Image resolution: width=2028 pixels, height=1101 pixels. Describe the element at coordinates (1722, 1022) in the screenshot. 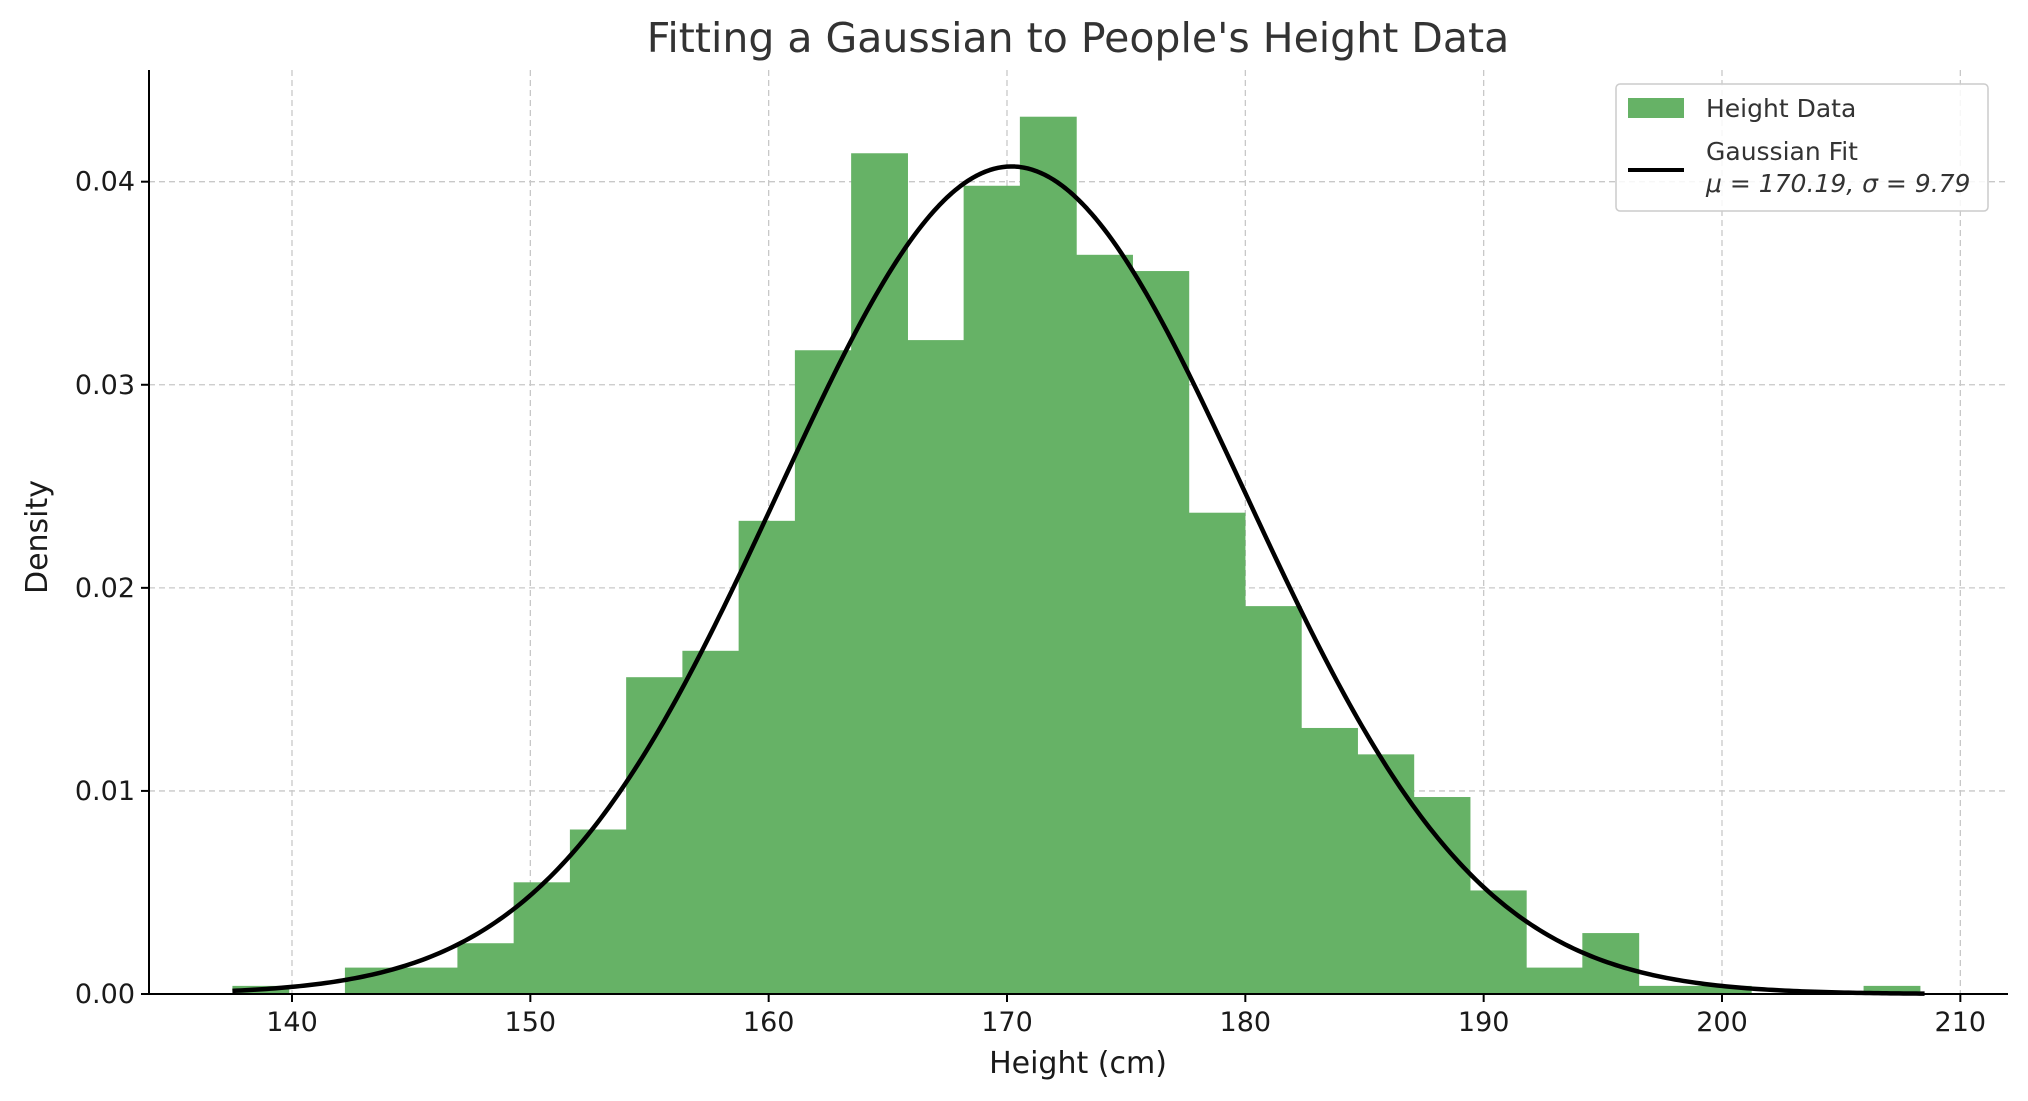

I see `x-tick-label: 200` at that location.